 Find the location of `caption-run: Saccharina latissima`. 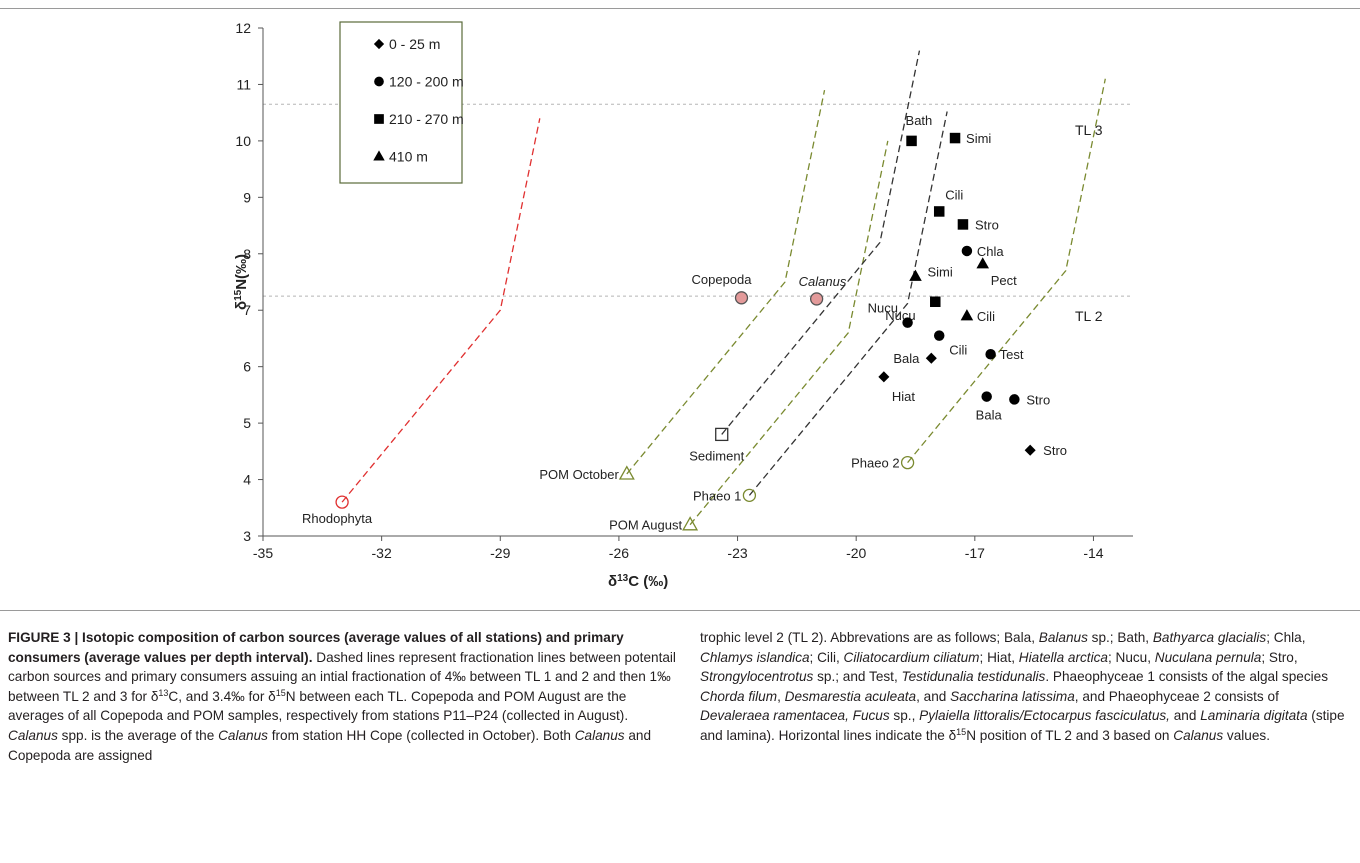

caption-run: Saccharina latissima is located at coordinates (1012, 696).